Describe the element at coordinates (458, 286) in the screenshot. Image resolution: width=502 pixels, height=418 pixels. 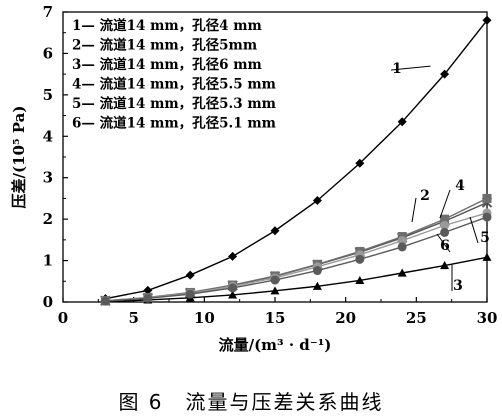
I see `curve-label-3: 3` at that location.